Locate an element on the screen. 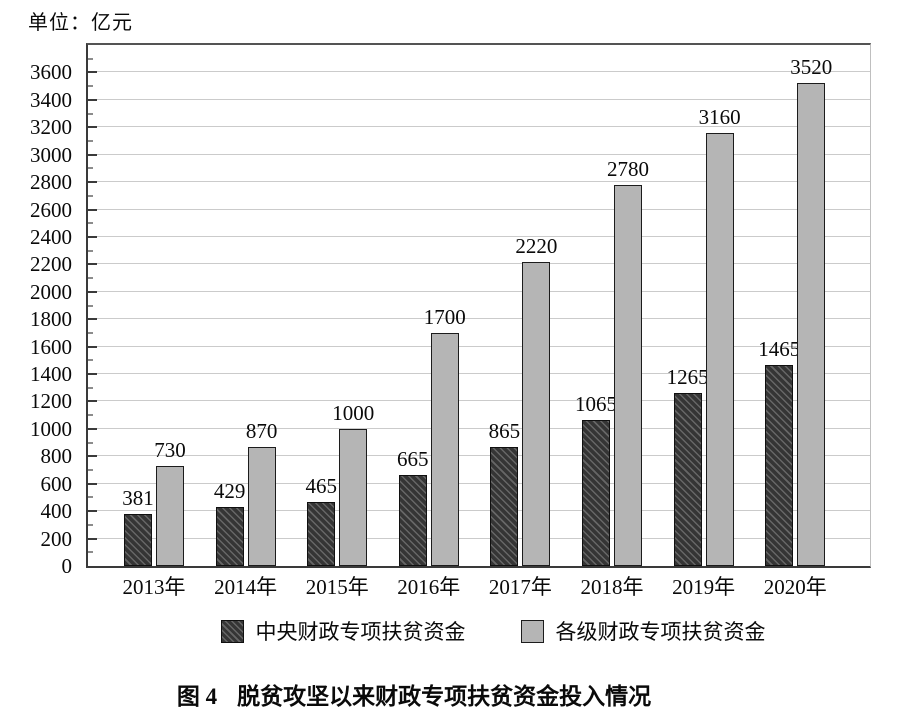 Image resolution: width=900 pixels, height=720 pixels. legend-label: 各级财政专项扶贫资金 is located at coordinates (660, 632).